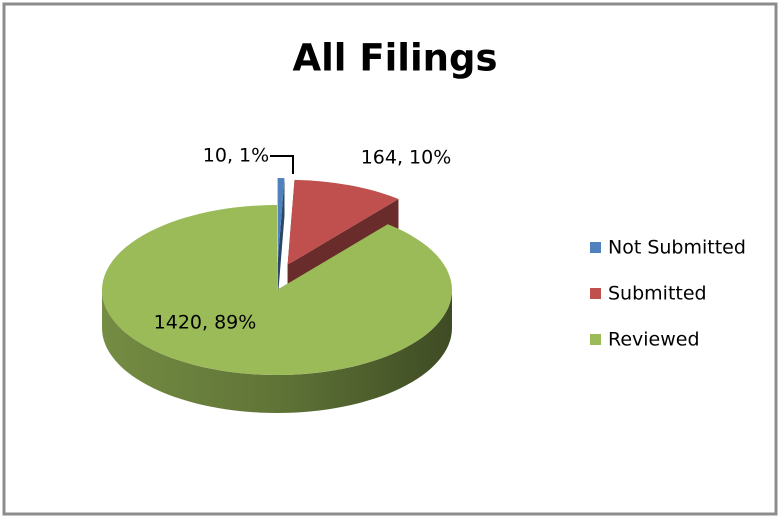  Describe the element at coordinates (654, 340) in the screenshot. I see `legend-label: Reviewed` at that location.